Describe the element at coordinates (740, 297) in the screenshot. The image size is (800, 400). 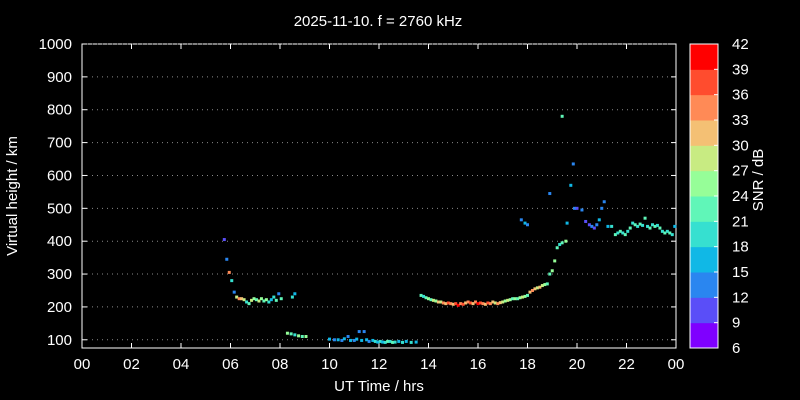
I see `colorbar-tick-label: 12` at that location.